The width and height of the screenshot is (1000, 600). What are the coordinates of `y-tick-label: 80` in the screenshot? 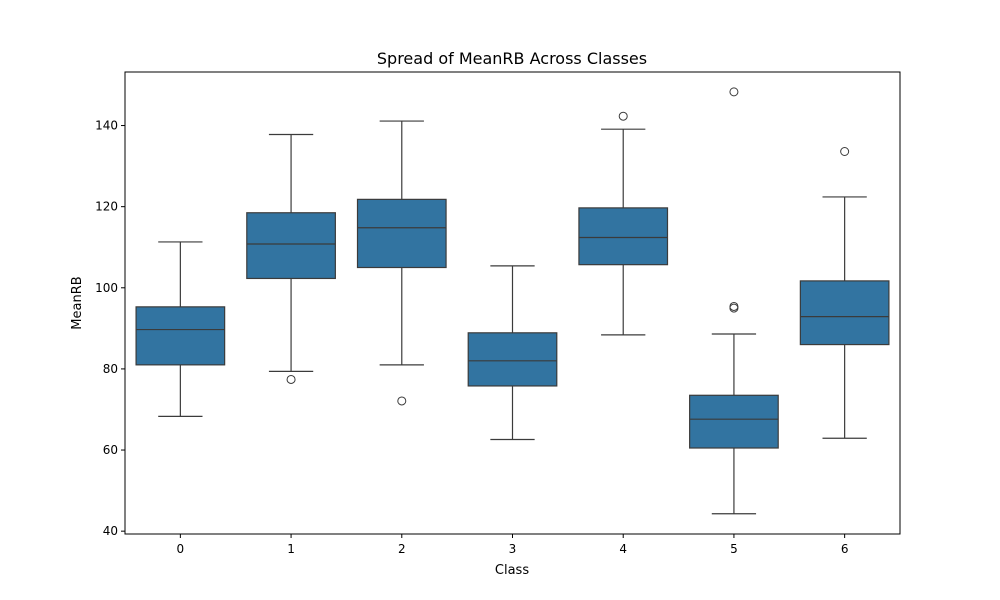 It's located at (110, 369).